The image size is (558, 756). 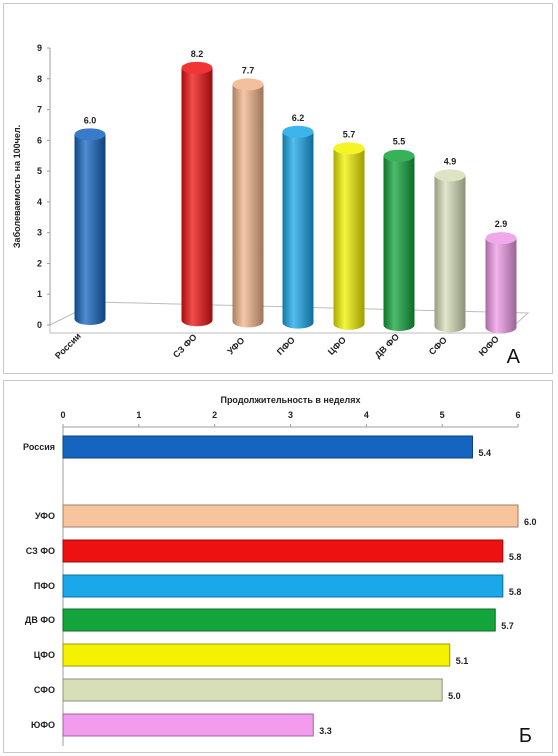 What do you see at coordinates (197, 54) in the screenshot?
I see `value-label: 8.2` at bounding box center [197, 54].